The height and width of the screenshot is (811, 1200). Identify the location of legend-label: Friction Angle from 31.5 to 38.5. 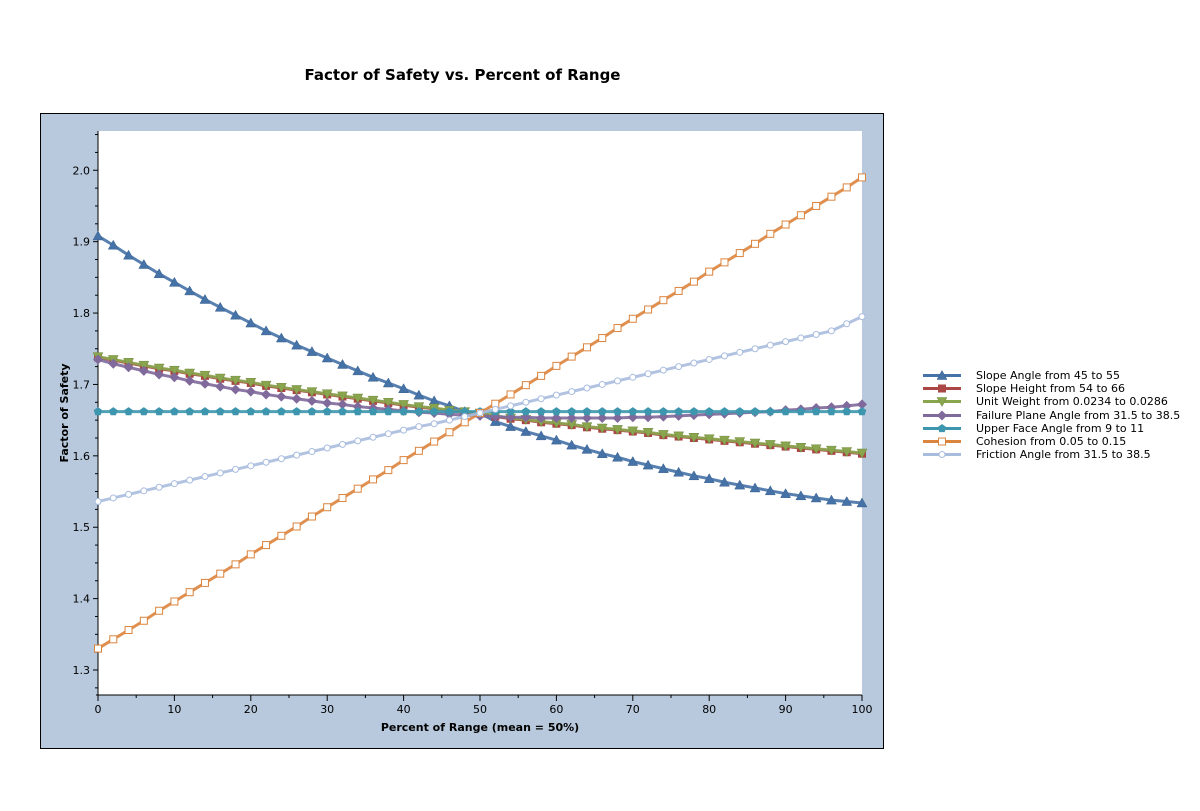
(1063, 455).